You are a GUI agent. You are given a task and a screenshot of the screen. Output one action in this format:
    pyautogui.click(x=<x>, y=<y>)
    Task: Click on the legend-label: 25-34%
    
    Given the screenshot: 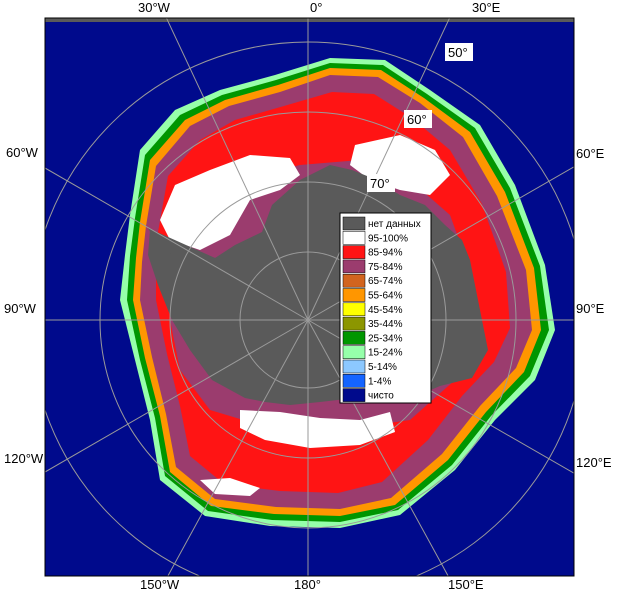 What is the action you would take?
    pyautogui.click(x=385, y=338)
    